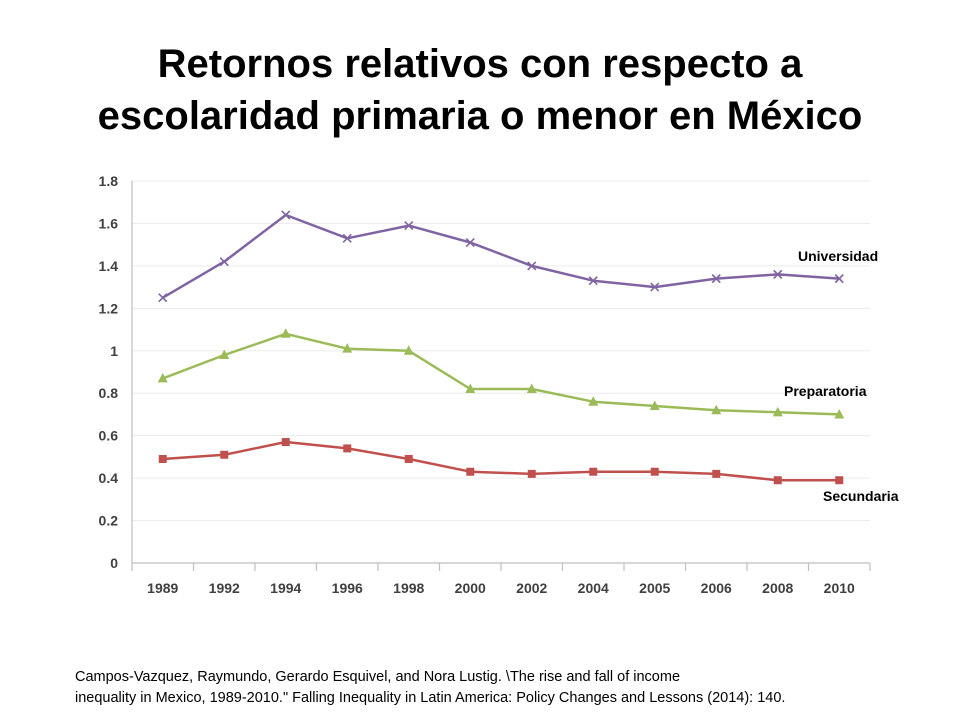 The width and height of the screenshot is (960, 720). Describe the element at coordinates (825, 391) in the screenshot. I see `series-label-preparatoria: Preparatoria` at that location.